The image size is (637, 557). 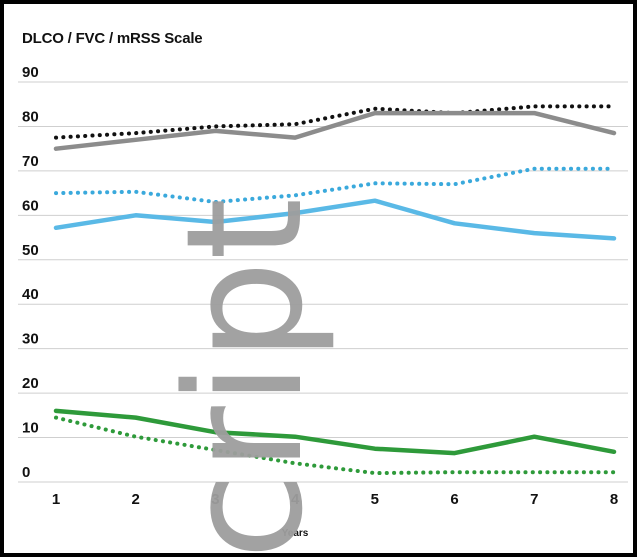 What do you see at coordinates (375, 499) in the screenshot?
I see `x-tick-label: 5` at bounding box center [375, 499].